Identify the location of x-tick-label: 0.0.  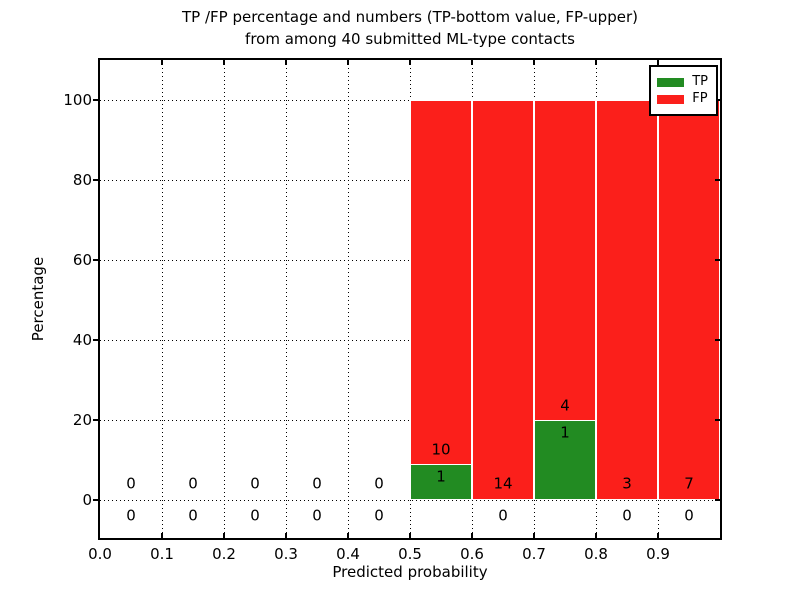
(100, 554).